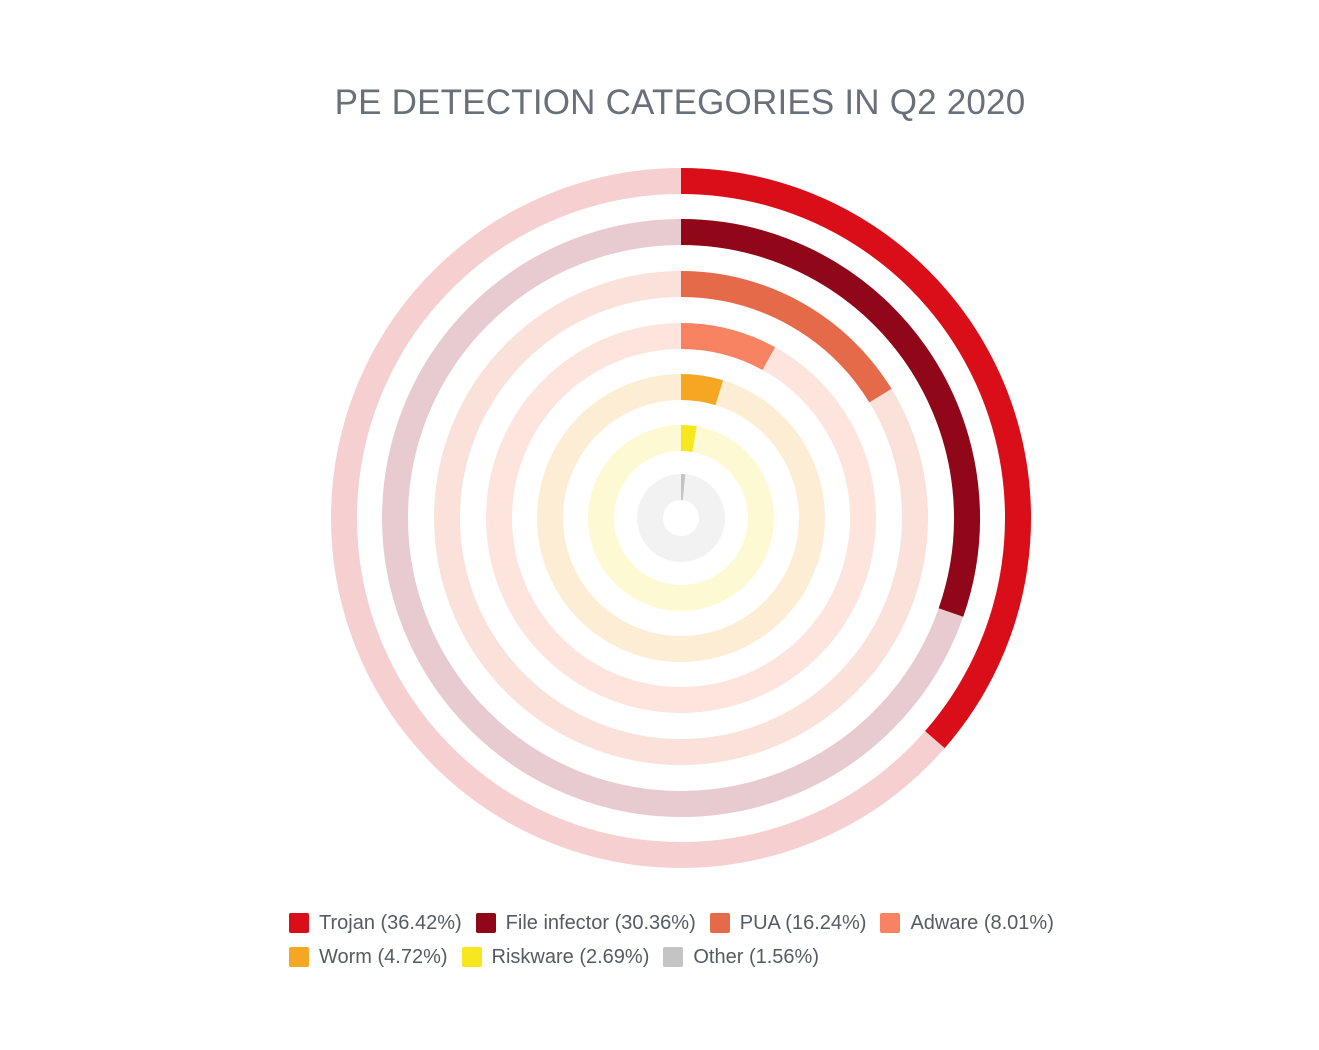 This screenshot has width=1319, height=1050. I want to click on chart-title: PE DETECTION CATEGORIES IN Q2 2020, so click(680, 102).